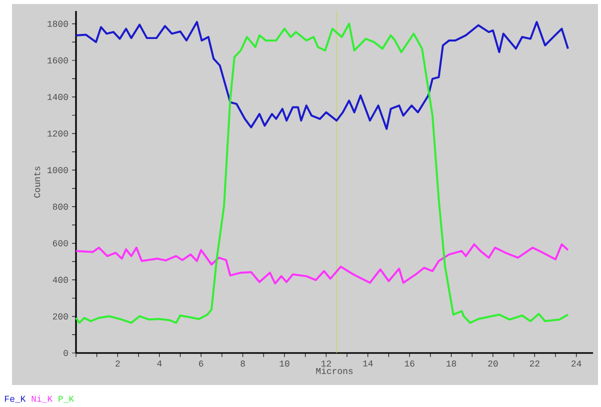 The width and height of the screenshot is (601, 407). Describe the element at coordinates (493, 363) in the screenshot. I see `x-tick-label: 20` at that location.